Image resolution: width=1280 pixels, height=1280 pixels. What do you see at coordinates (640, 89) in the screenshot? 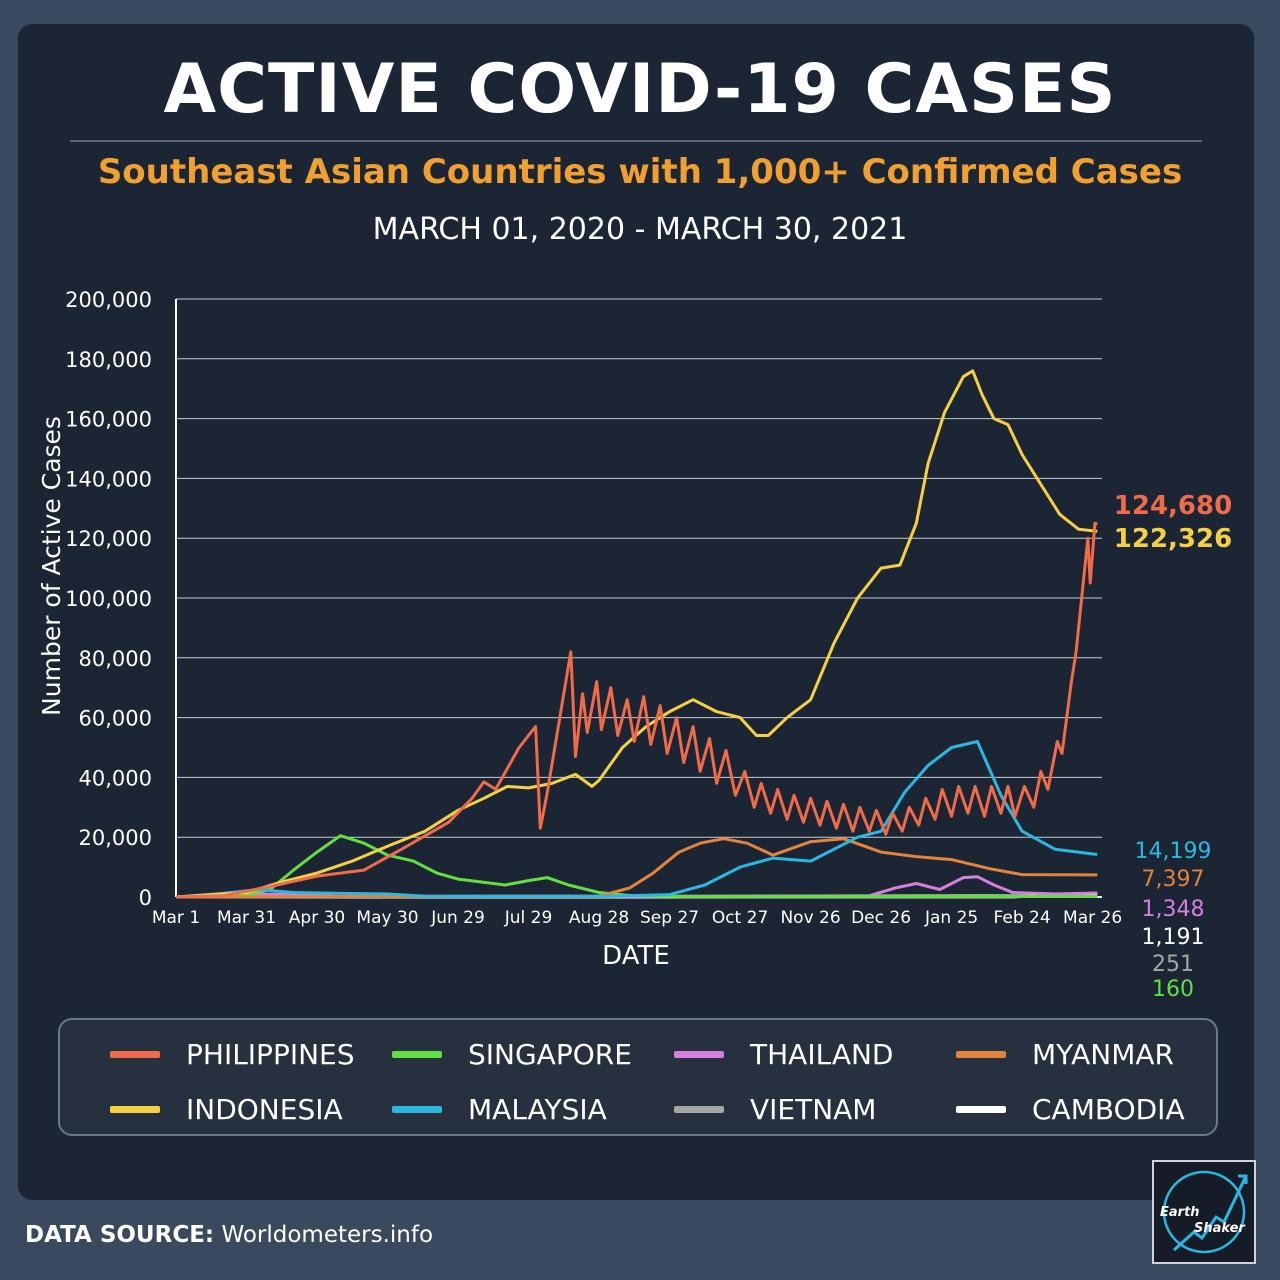
I see `page-title: ACTIVE COVID-19 CASES` at bounding box center [640, 89].